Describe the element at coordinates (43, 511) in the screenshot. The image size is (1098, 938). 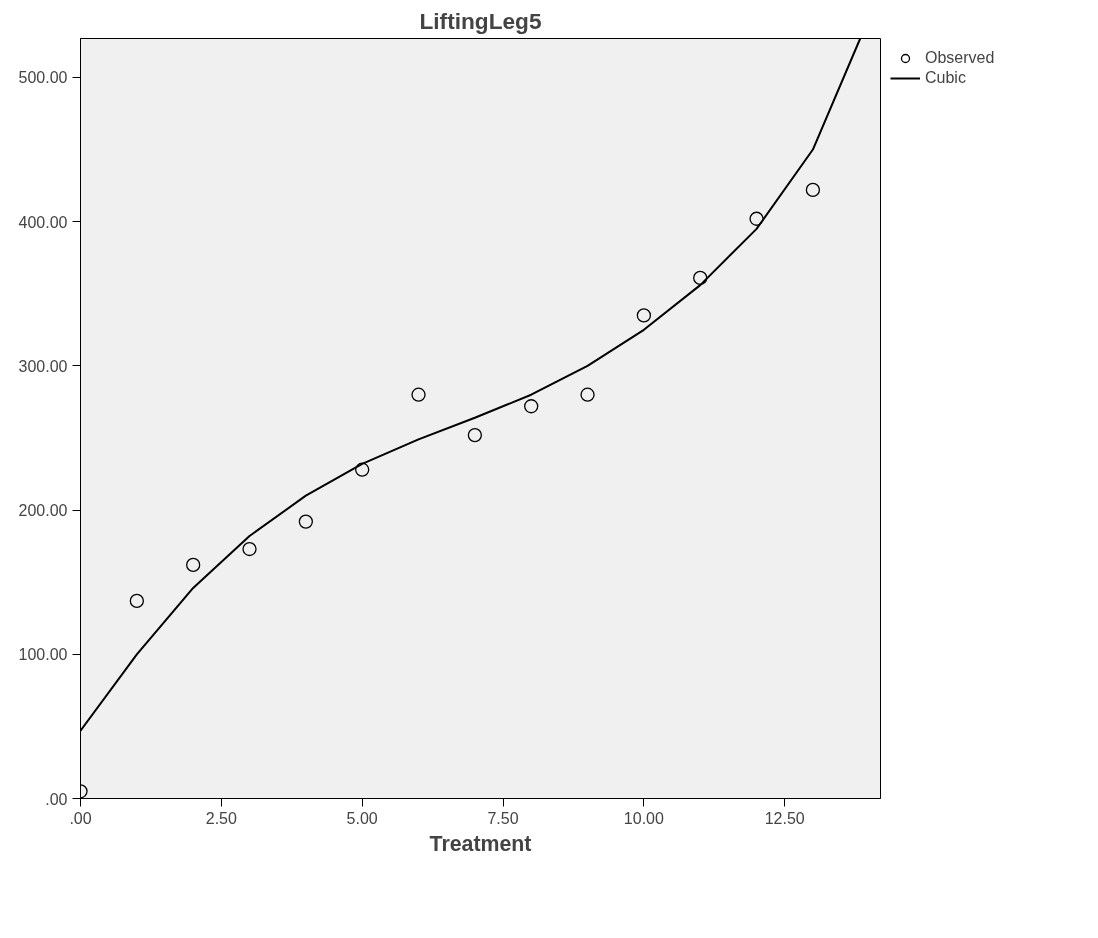
I see `y-tick-label: 200.00` at that location.